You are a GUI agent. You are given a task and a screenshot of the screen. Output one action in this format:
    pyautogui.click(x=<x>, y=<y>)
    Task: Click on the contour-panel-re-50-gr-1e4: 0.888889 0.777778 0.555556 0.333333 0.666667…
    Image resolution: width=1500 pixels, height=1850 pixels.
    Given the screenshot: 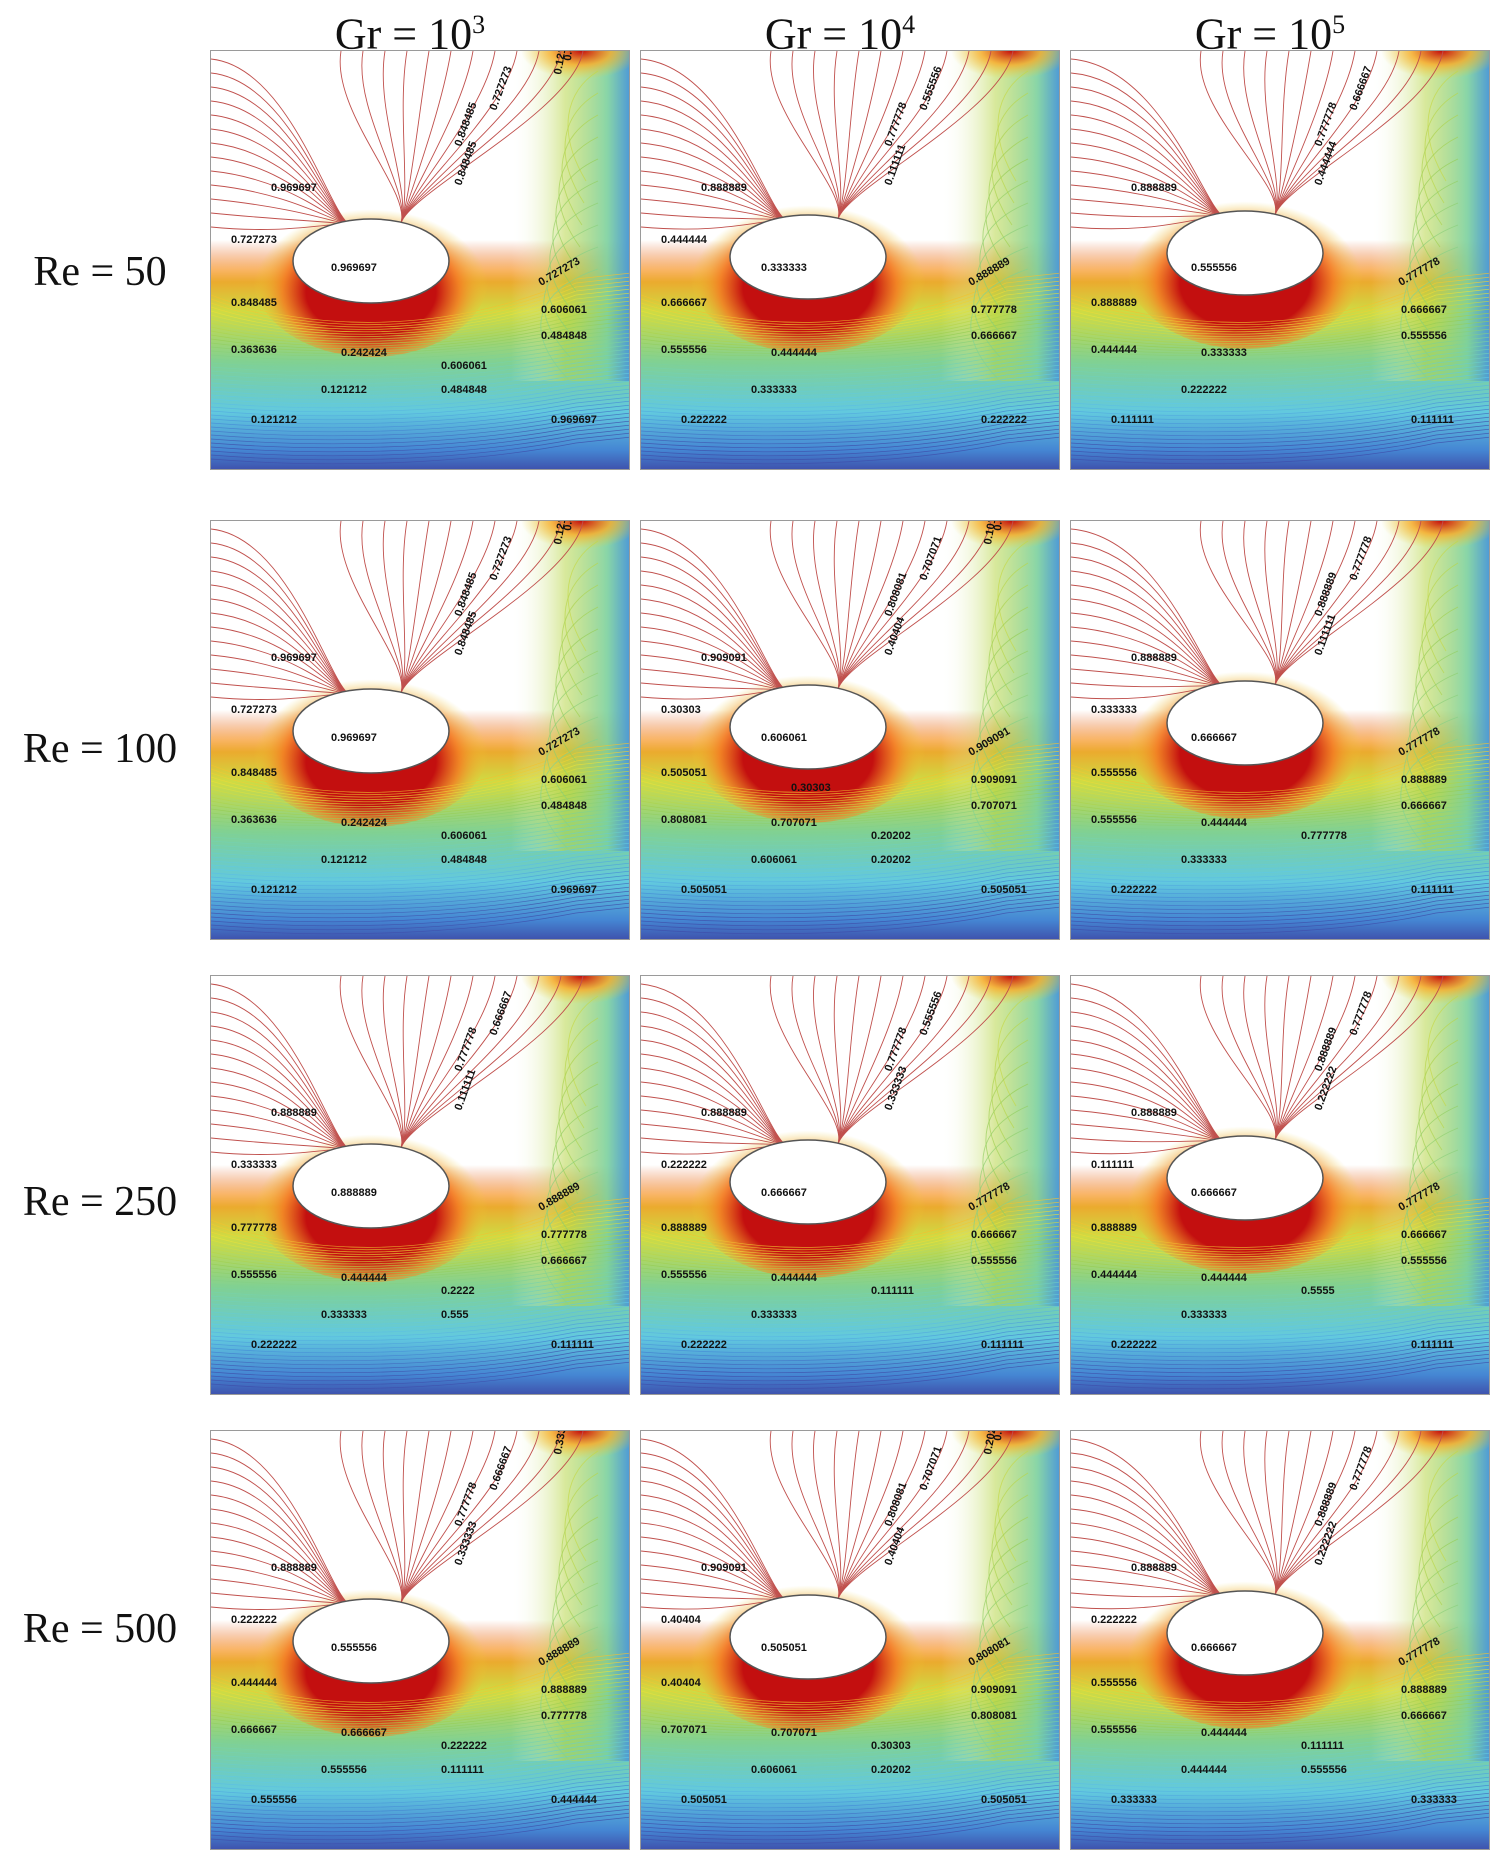 What is the action you would take?
    pyautogui.click(x=850, y=260)
    